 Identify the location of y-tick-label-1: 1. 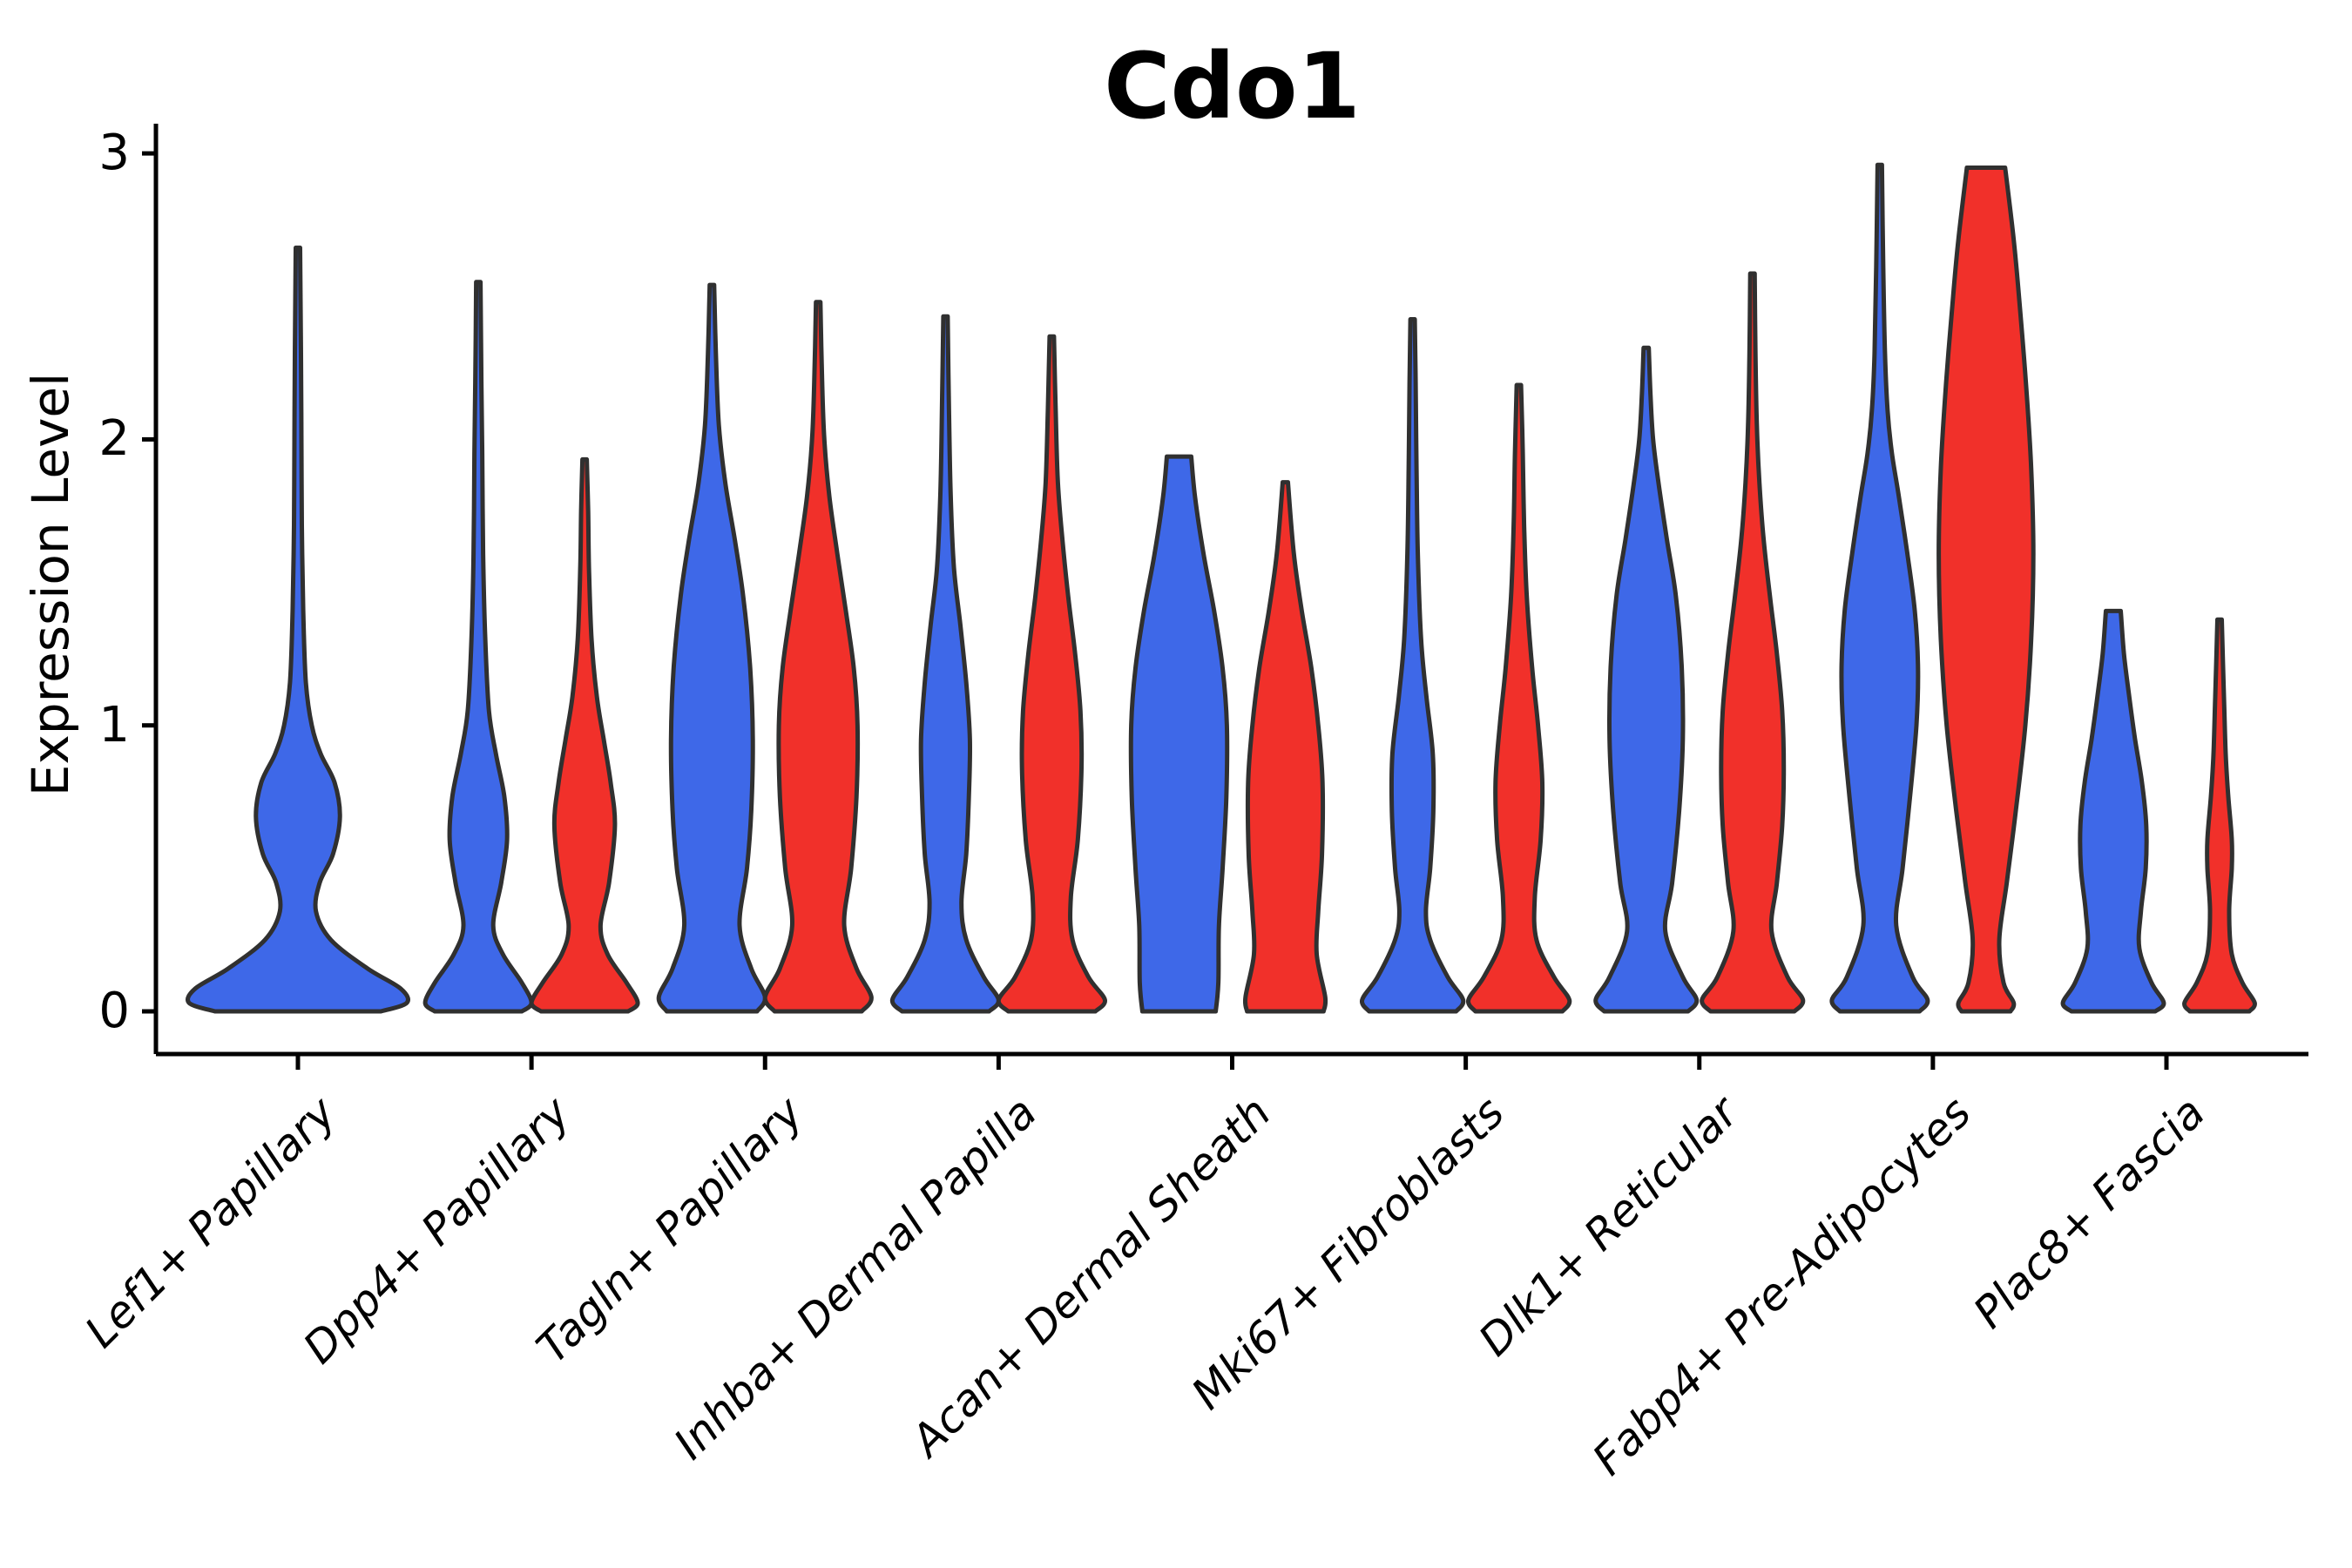
(114, 725).